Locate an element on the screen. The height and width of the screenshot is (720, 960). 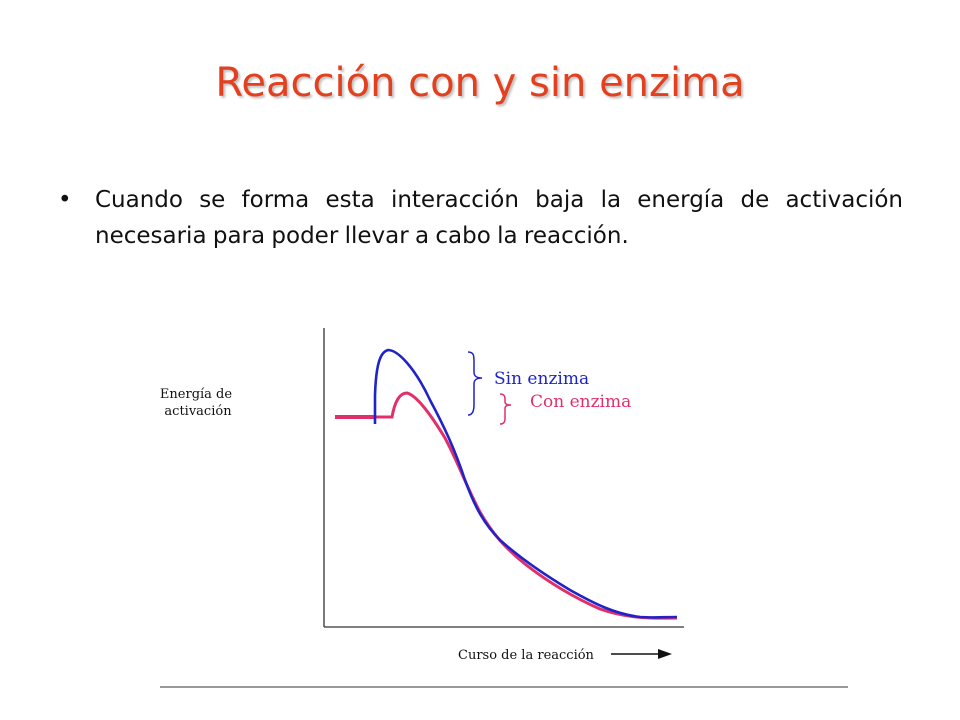
curve-con-enzima is located at coordinates (506, 505).